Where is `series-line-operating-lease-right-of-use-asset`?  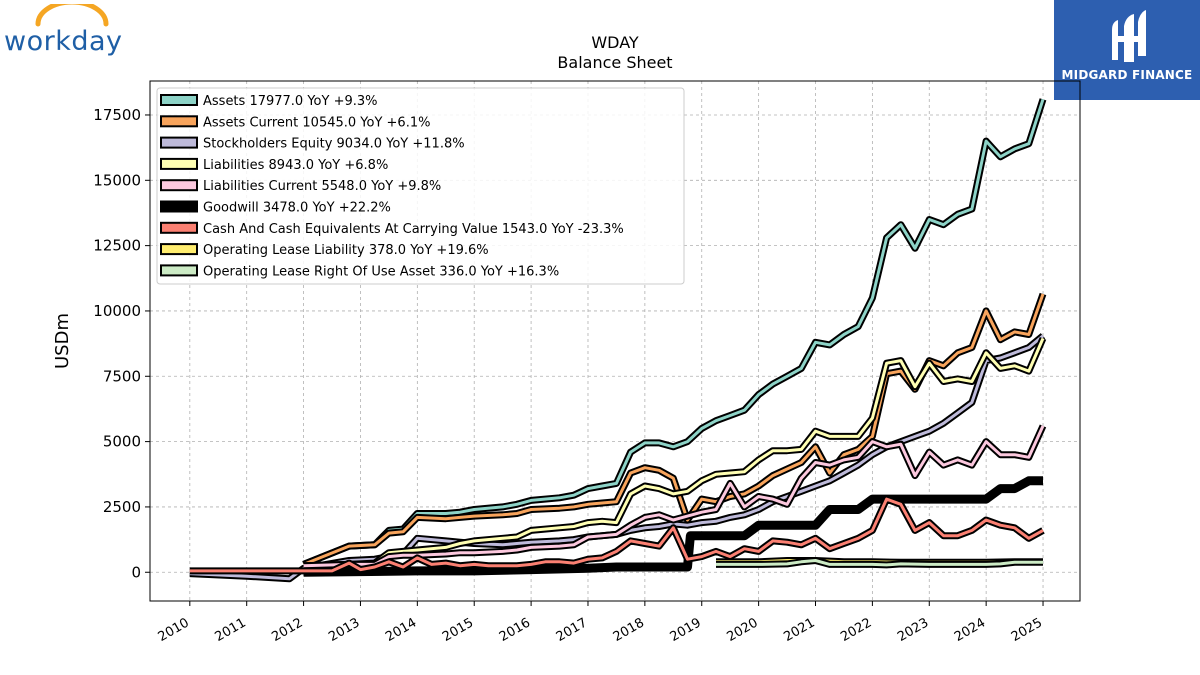
series-line-operating-lease-right-of-use-asset is located at coordinates (879, 563).